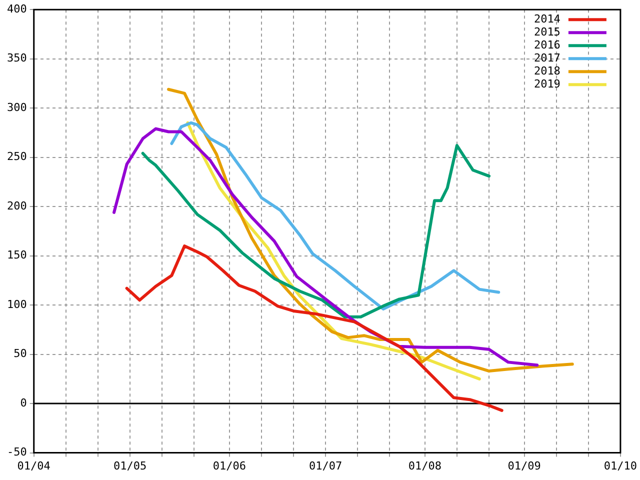 The image size is (640, 480). I want to click on x-tick-label: 01/09, so click(524, 465).